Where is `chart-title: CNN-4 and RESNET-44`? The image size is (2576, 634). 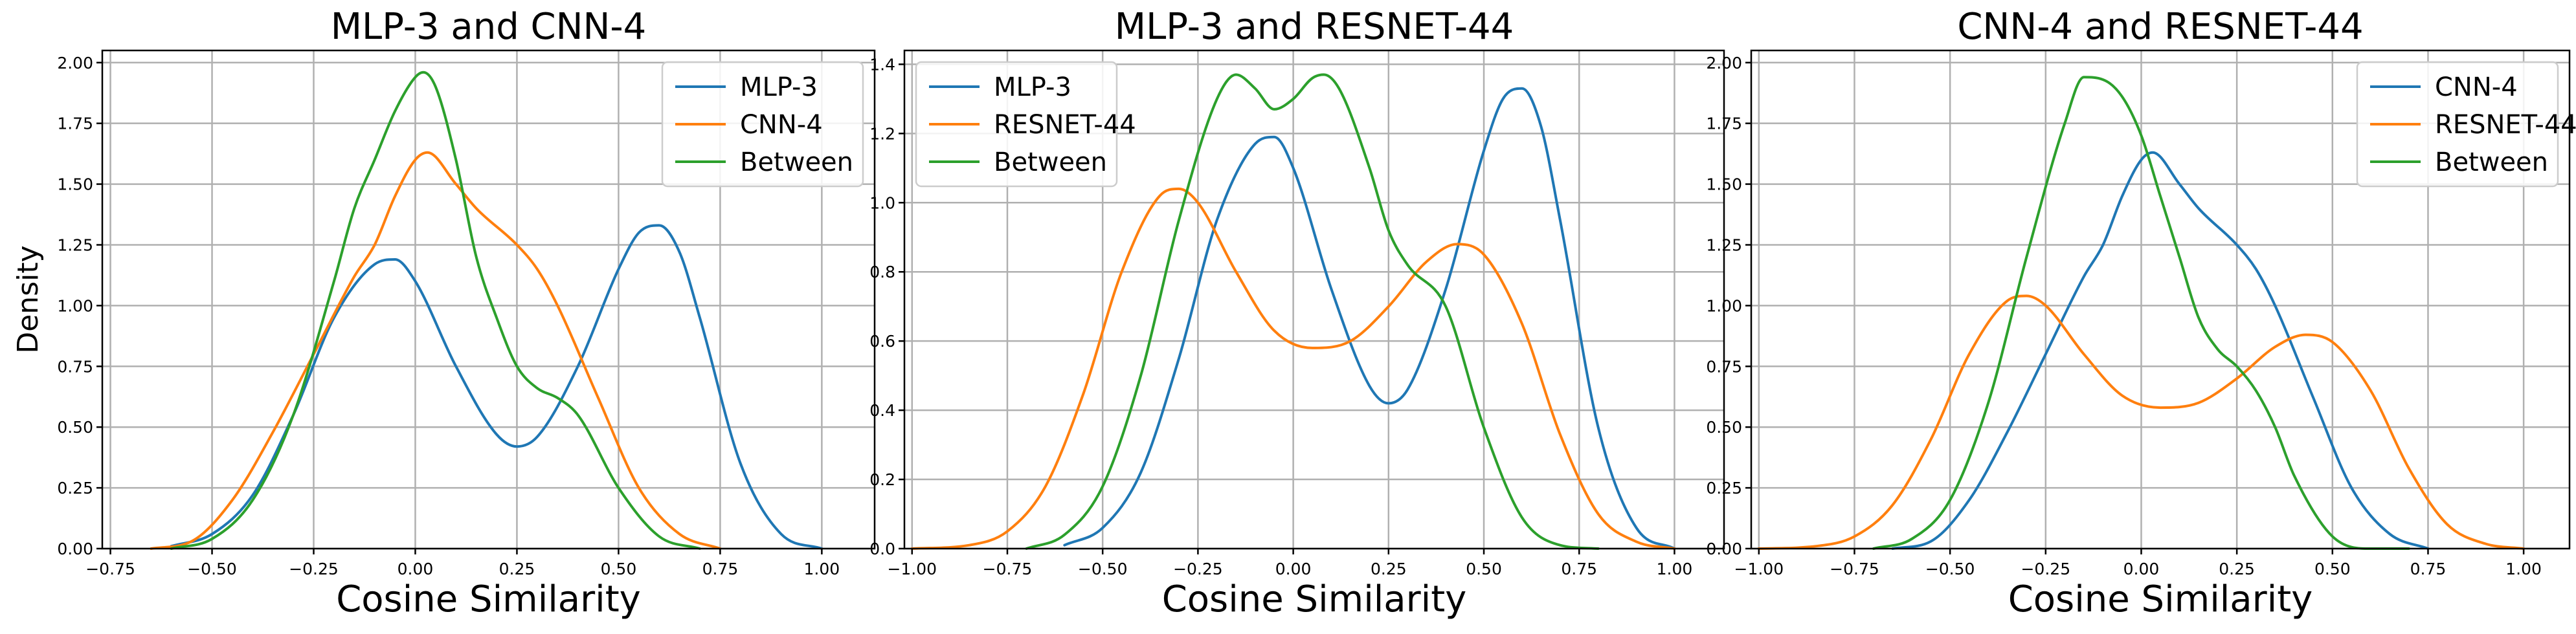
chart-title: CNN-4 and RESNET-44 is located at coordinates (2160, 27).